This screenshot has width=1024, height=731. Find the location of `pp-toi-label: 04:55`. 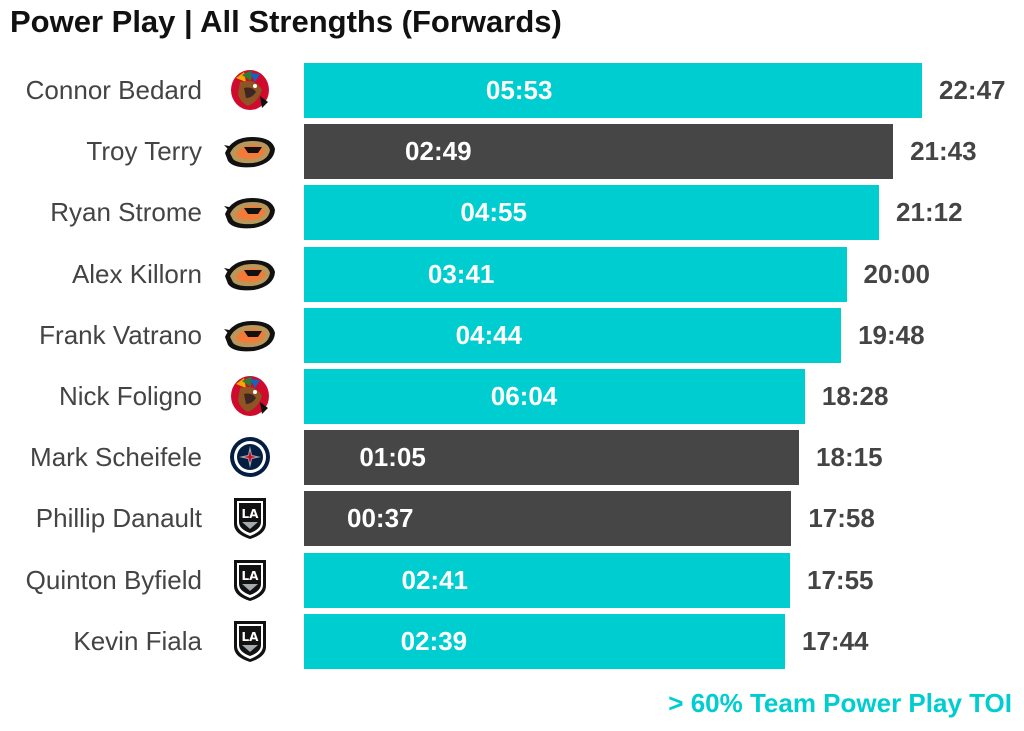

pp-toi-label: 04:55 is located at coordinates (493, 212).